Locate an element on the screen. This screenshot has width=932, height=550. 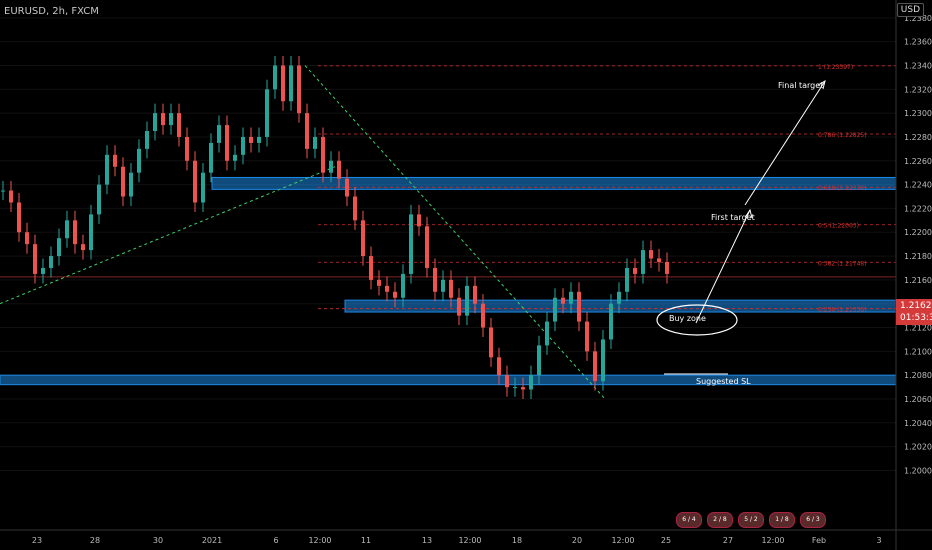
price-tick-label: 1.23000 is located at coordinates (918, 113).